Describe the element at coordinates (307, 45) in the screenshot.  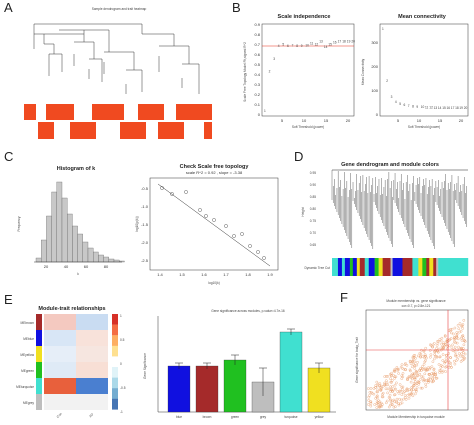
I see `power-label: 10` at that location.